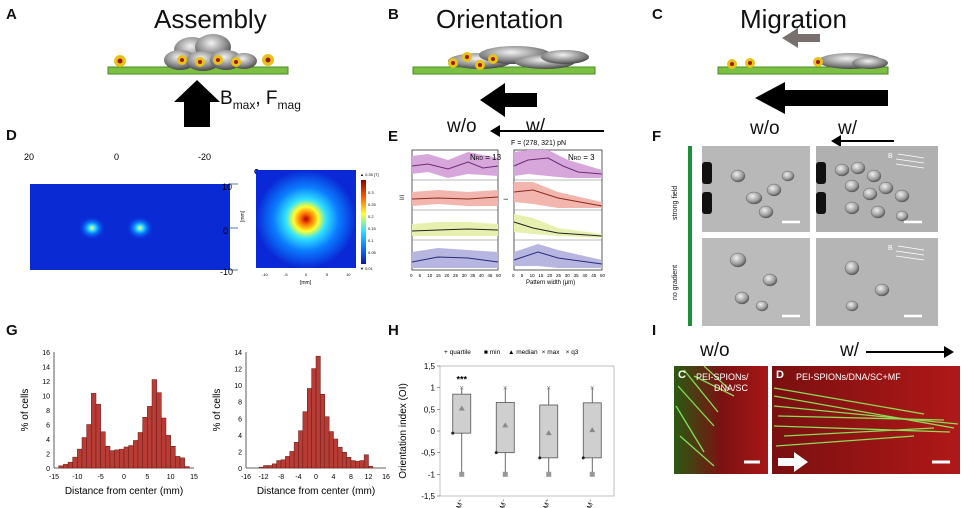 This screenshot has height=508, width=964. Describe the element at coordinates (371, 216) in the screenshot. I see `colorbar-tick: 0.2` at that location.